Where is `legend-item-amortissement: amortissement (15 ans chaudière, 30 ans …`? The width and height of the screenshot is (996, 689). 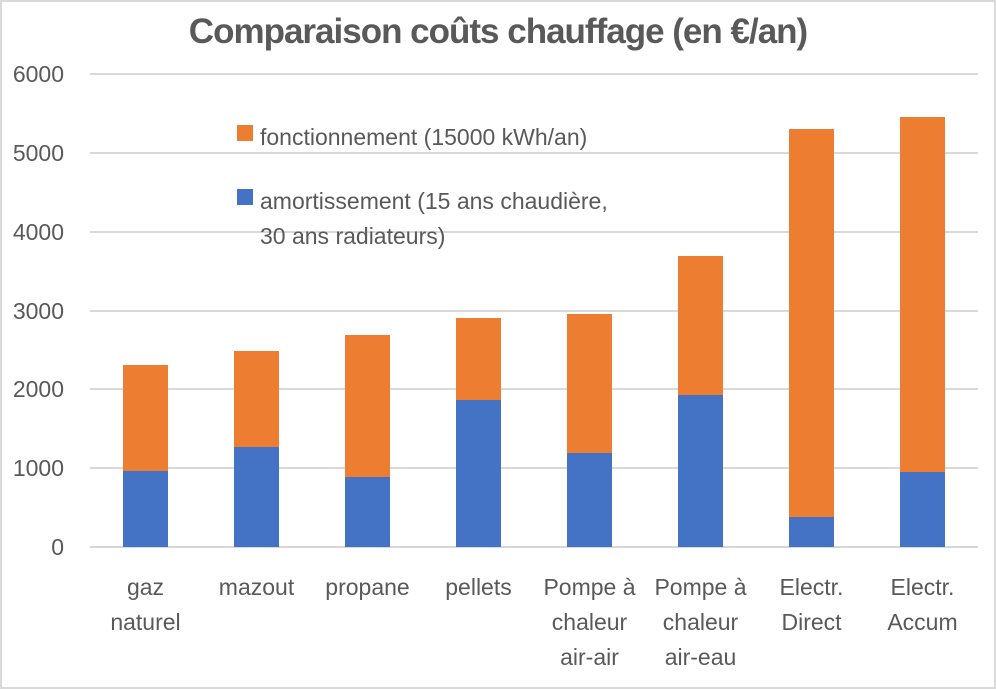
legend-item-amortissement: amortissement (15 ans chaudière, 30 ans … is located at coordinates (422, 219).